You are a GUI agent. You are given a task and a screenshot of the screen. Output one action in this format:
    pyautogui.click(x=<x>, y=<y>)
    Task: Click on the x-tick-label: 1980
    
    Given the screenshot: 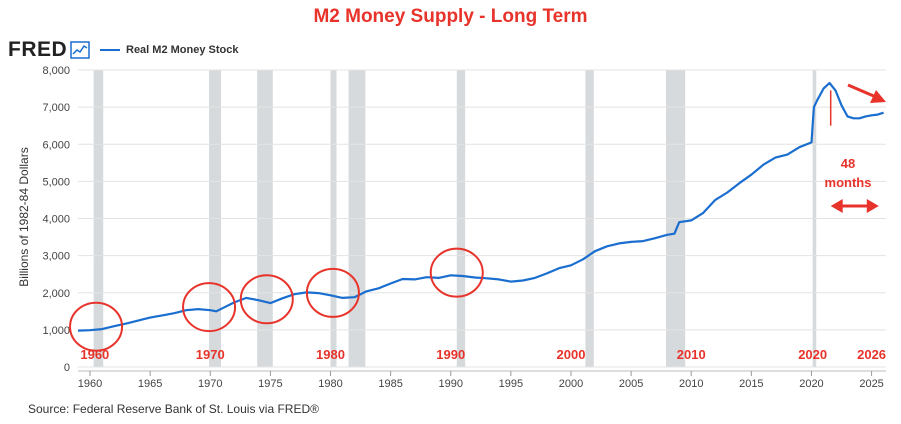 What is the action you would take?
    pyautogui.click(x=330, y=384)
    